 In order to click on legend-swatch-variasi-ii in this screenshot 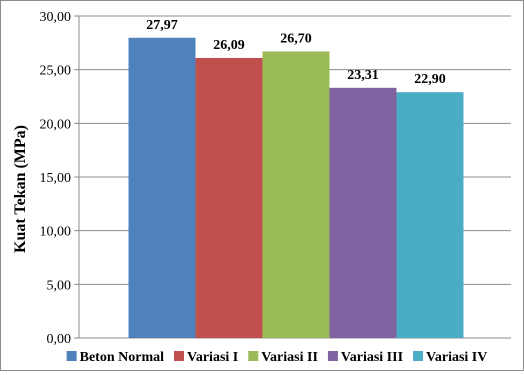, I will do `click(253, 356)`.